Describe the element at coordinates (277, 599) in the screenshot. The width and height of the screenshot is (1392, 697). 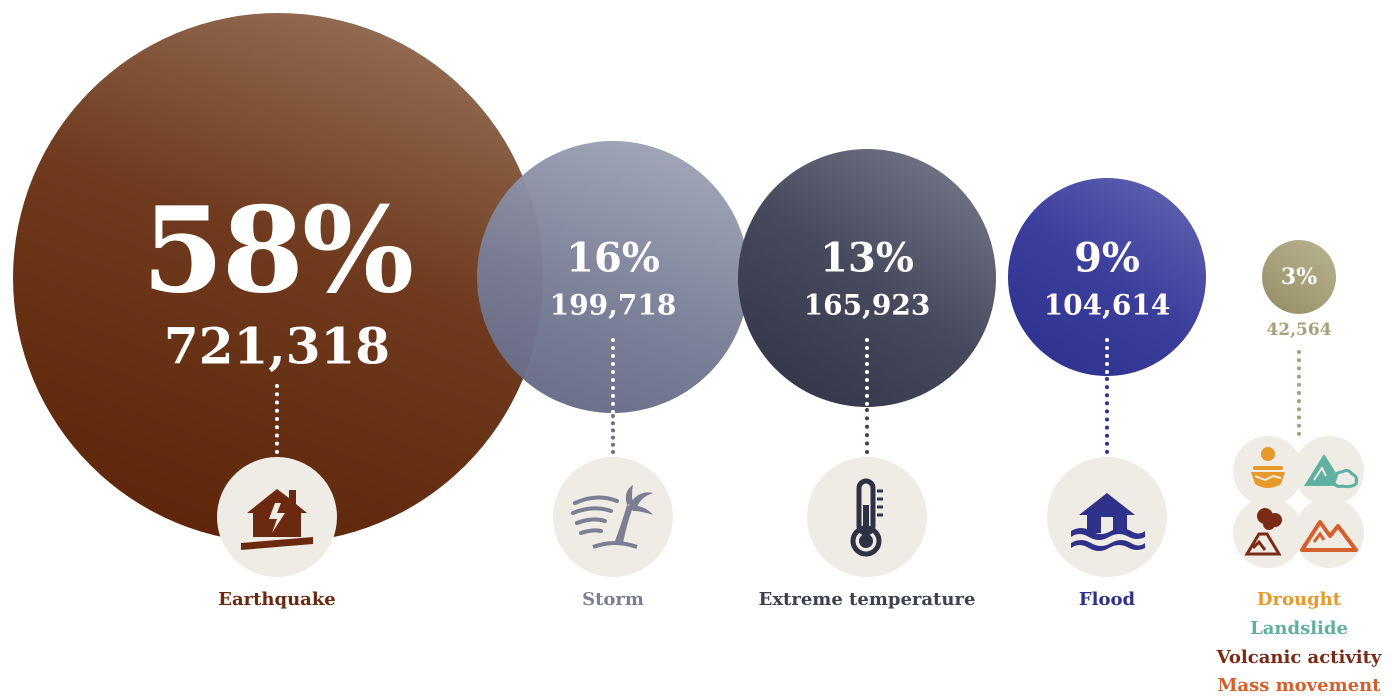
I see `label-earthquake: Earthquake` at that location.